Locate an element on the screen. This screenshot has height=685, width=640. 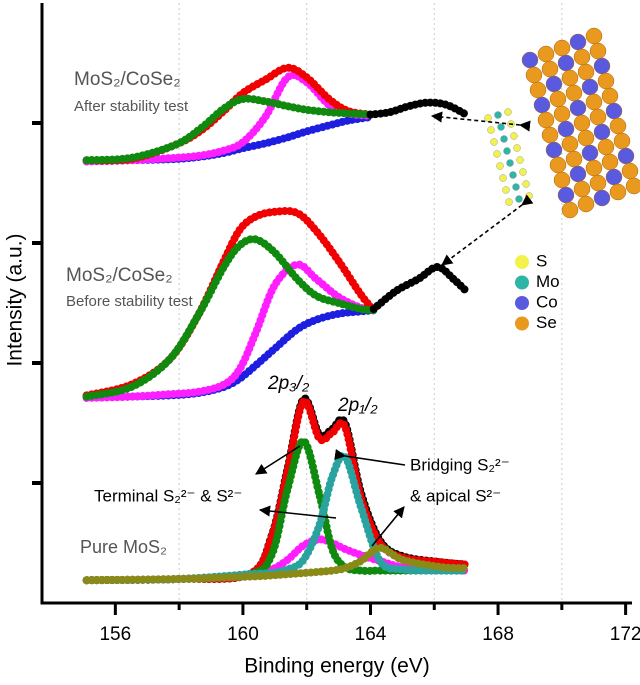
y-axis-label: Intensity (a.u.) is located at coordinates (15, 299).